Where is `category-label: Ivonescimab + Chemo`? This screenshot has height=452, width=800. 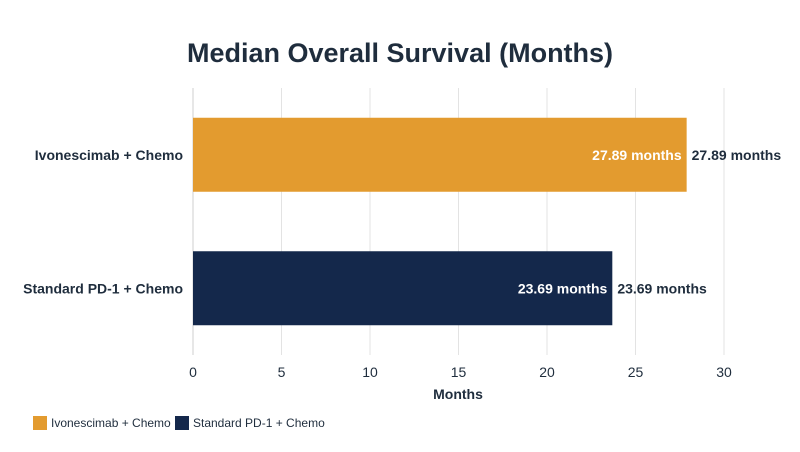 category-label: Ivonescimab + Chemo is located at coordinates (109, 155).